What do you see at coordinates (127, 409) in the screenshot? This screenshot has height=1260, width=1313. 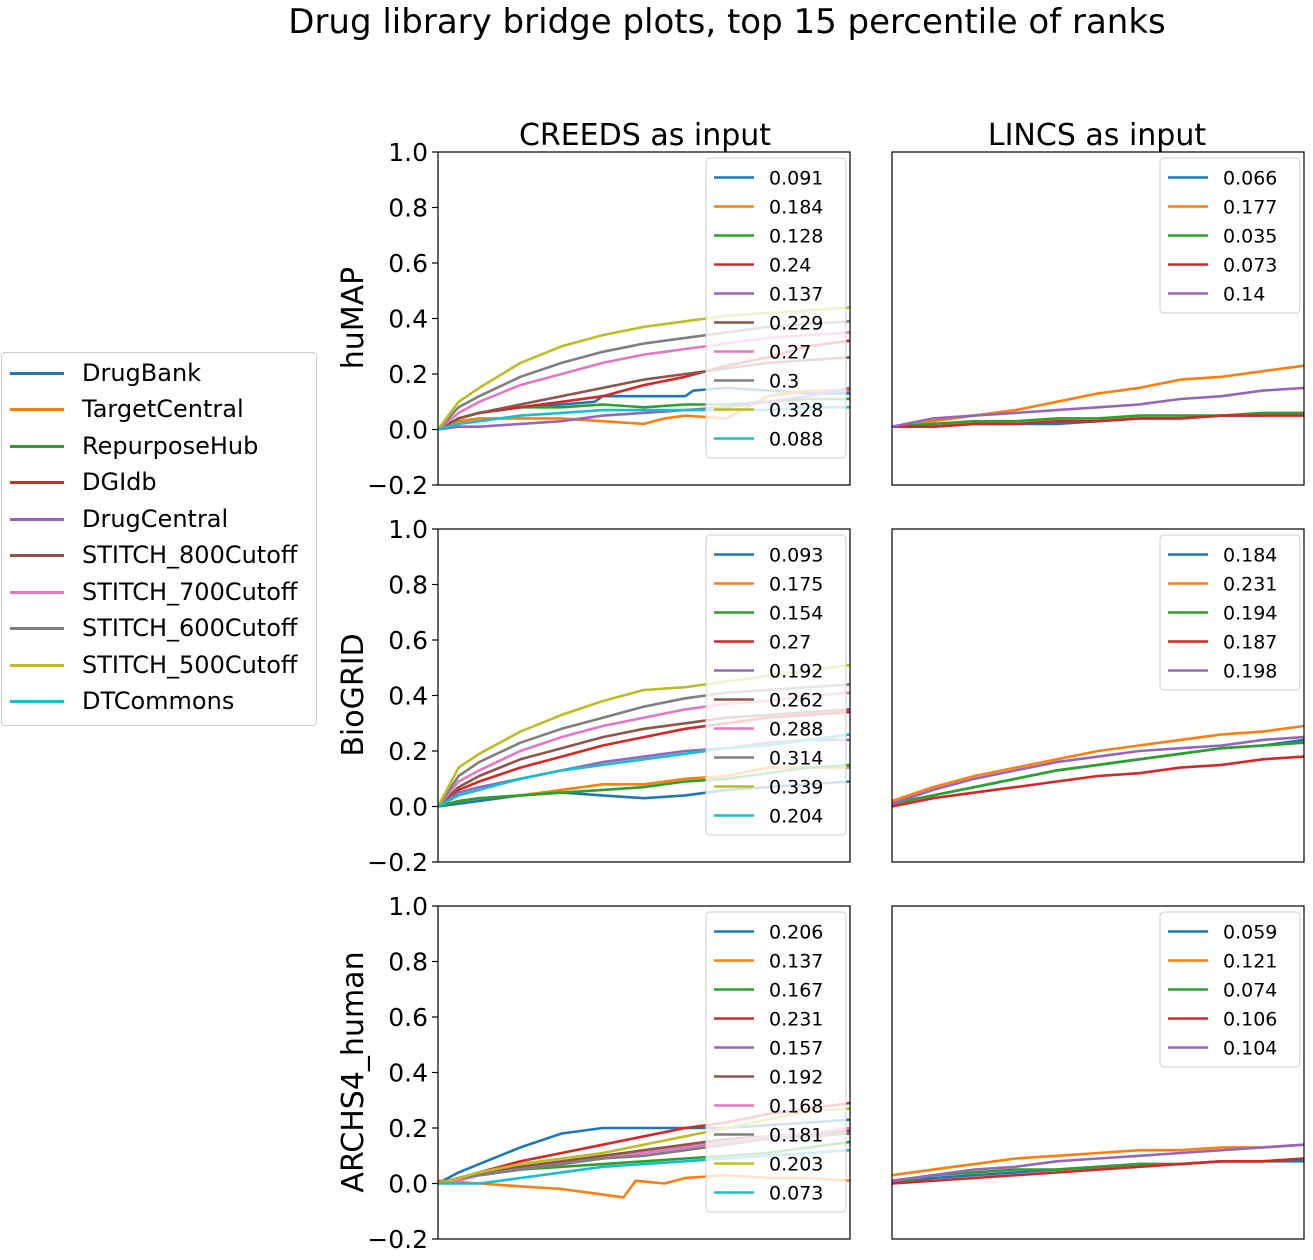 I see `legend-item-targetcentral: TargetCentral` at bounding box center [127, 409].